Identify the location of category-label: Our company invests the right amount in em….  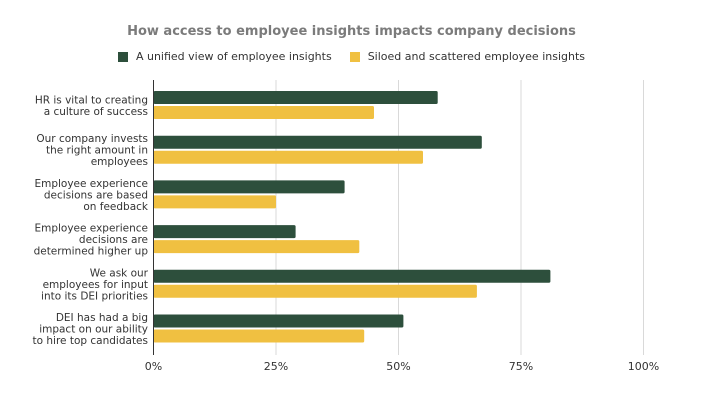
(92, 150).